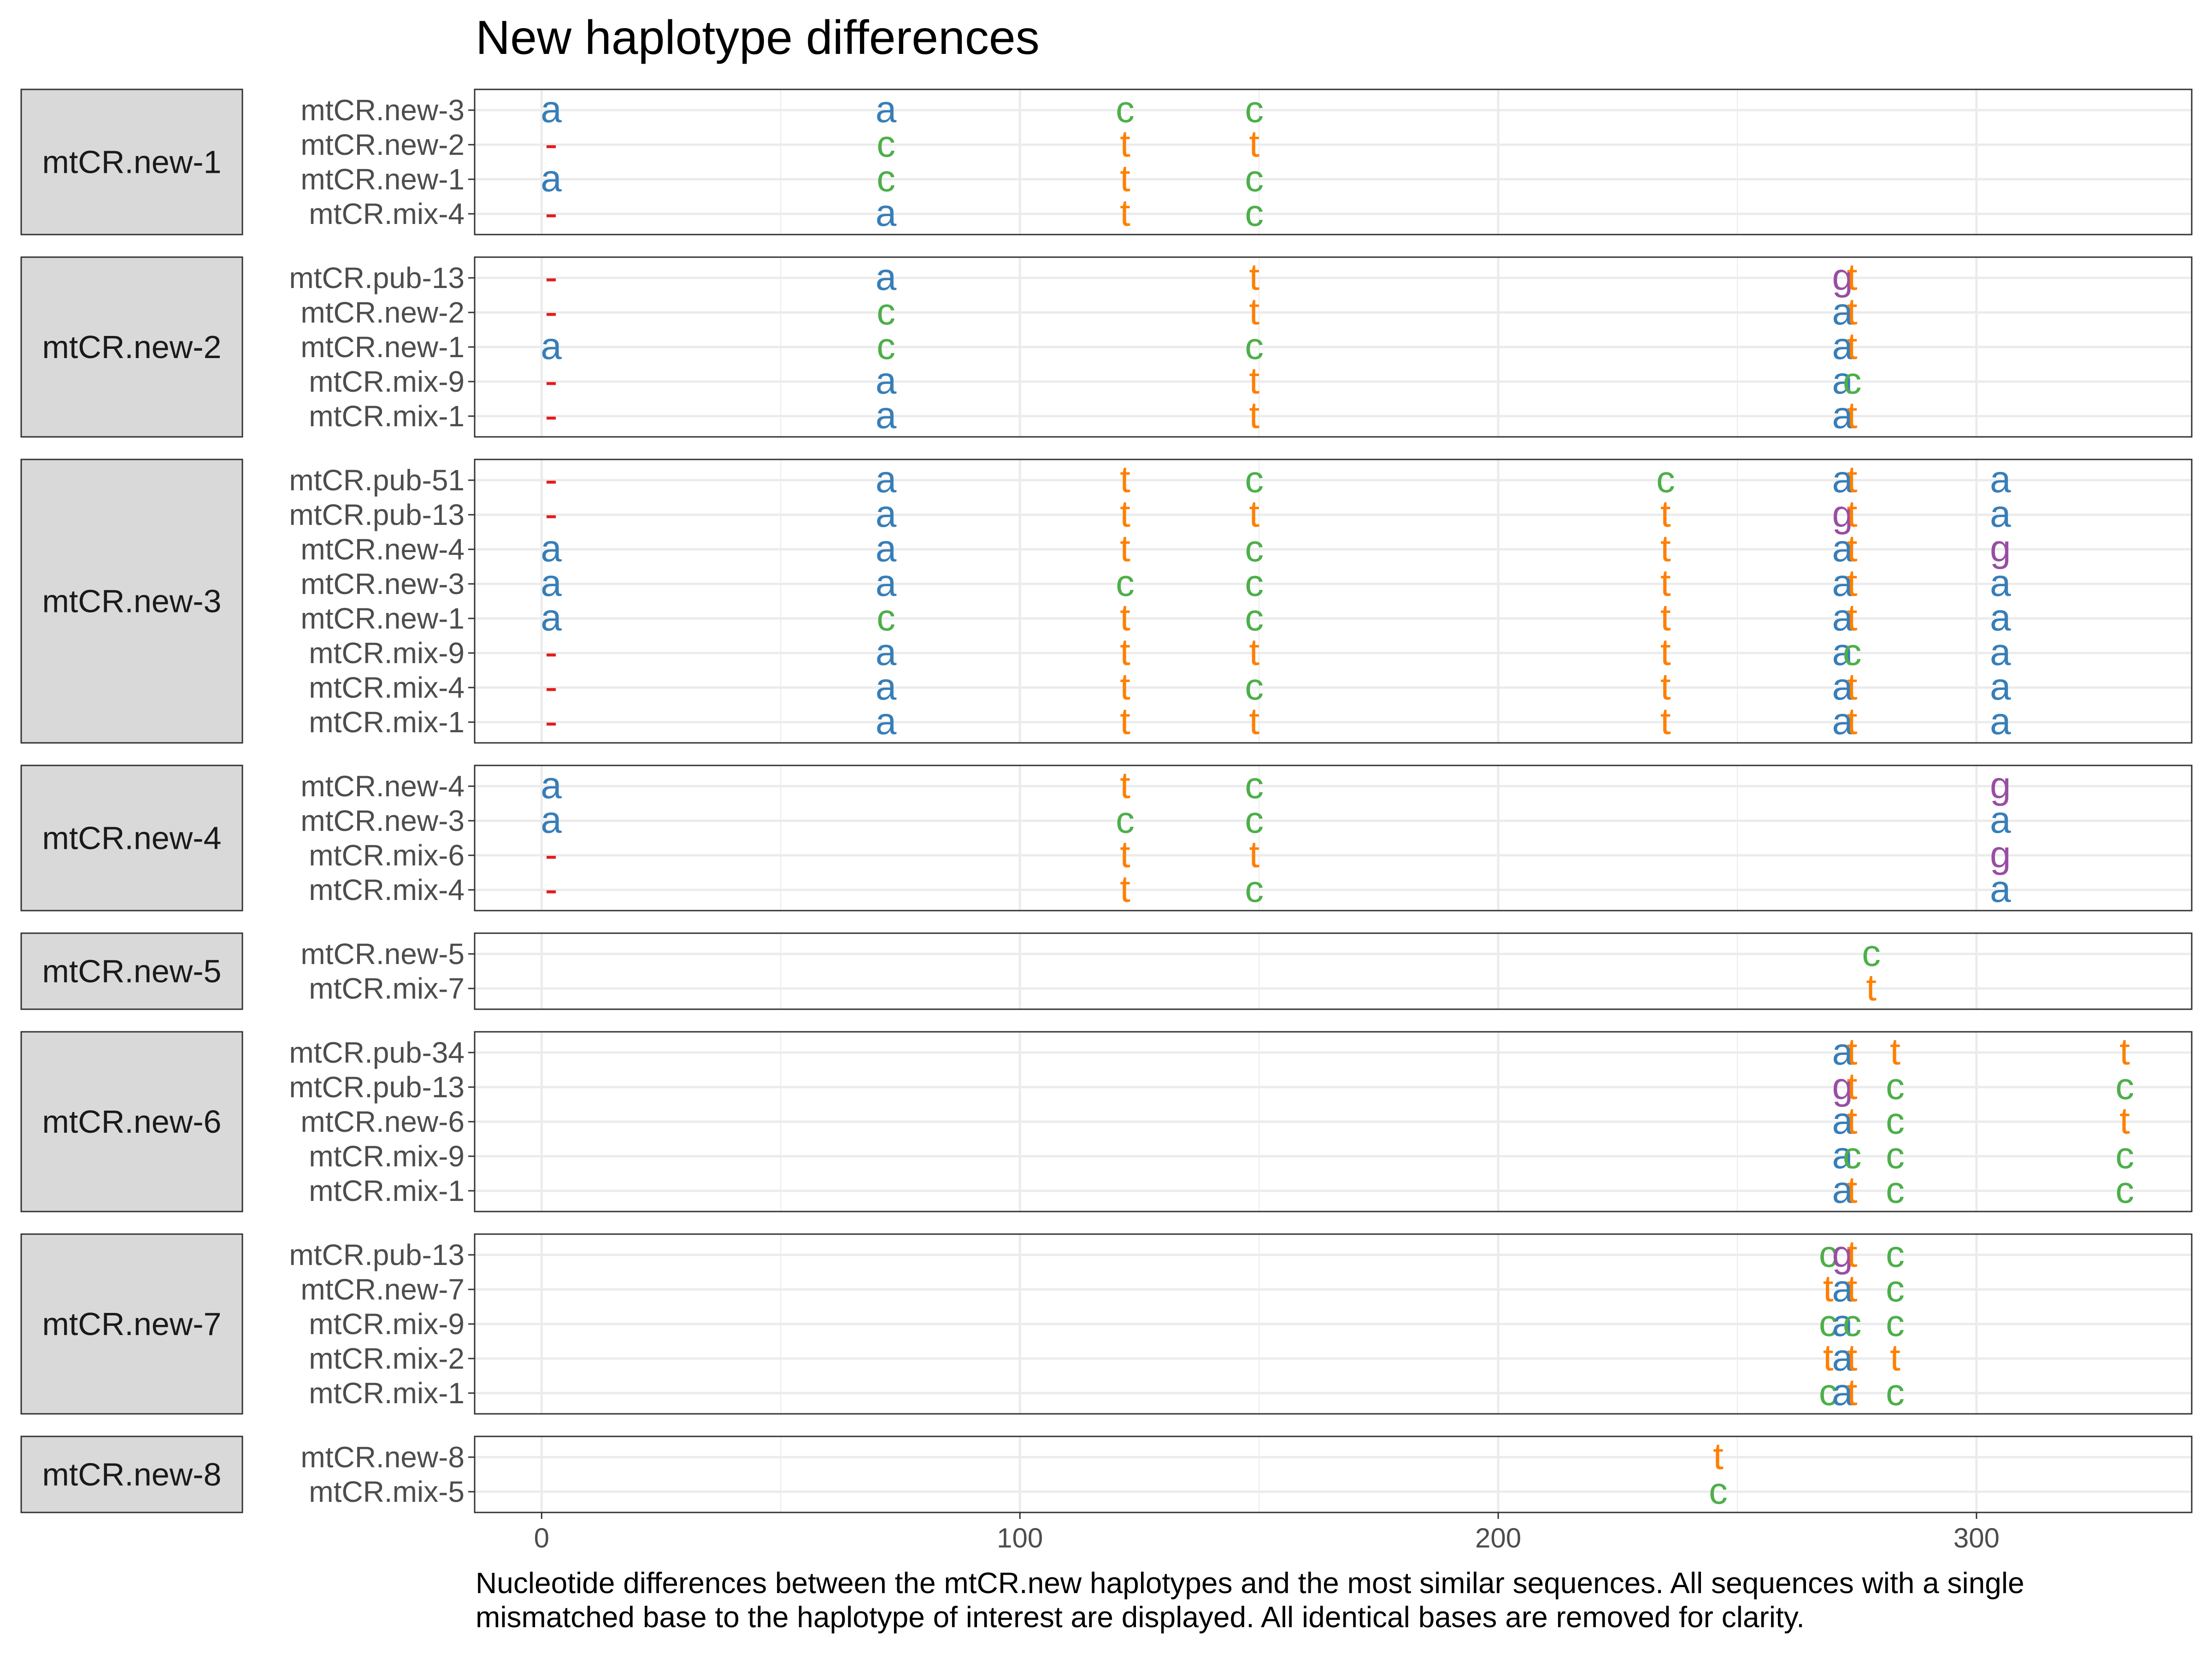  Describe the element at coordinates (2000, 549) in the screenshot. I see `base-mark: g` at that location.